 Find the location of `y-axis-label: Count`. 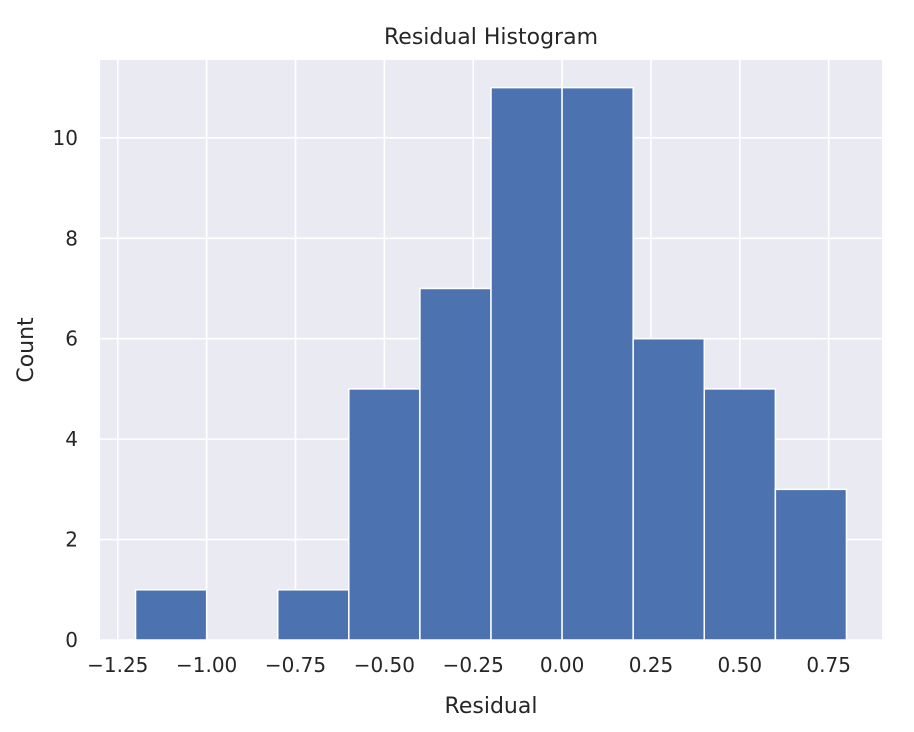

y-axis-label: Count is located at coordinates (26, 350).